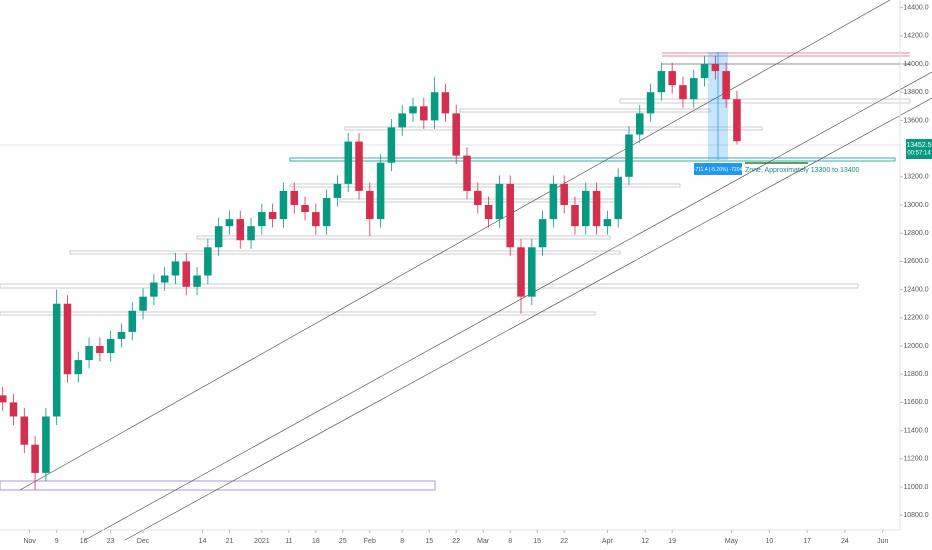  Describe the element at coordinates (916, 459) in the screenshot. I see `y-tick-label: 11200.0` at that location.